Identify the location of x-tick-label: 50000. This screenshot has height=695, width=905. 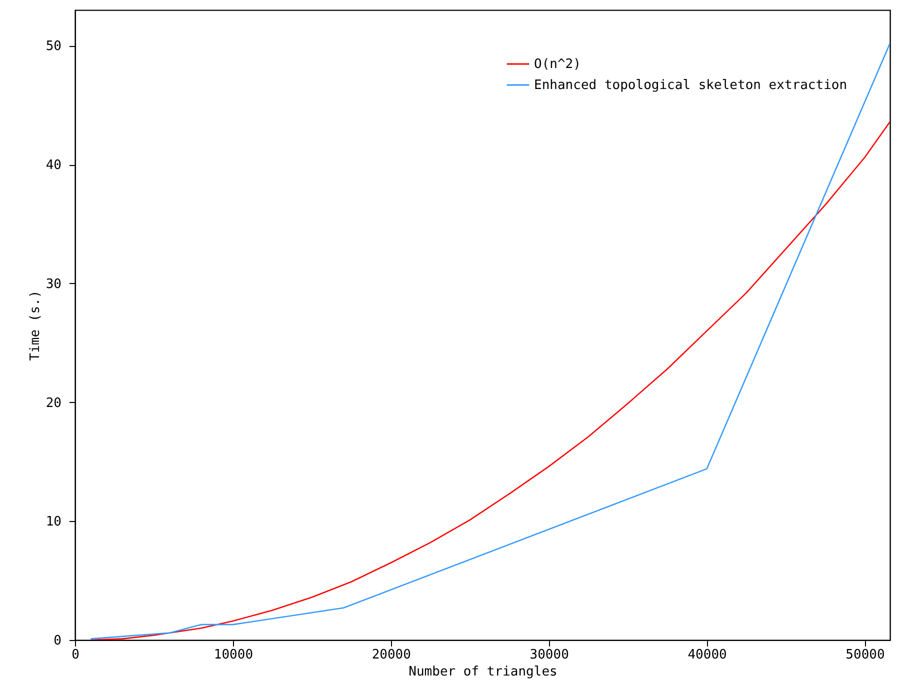
(865, 655).